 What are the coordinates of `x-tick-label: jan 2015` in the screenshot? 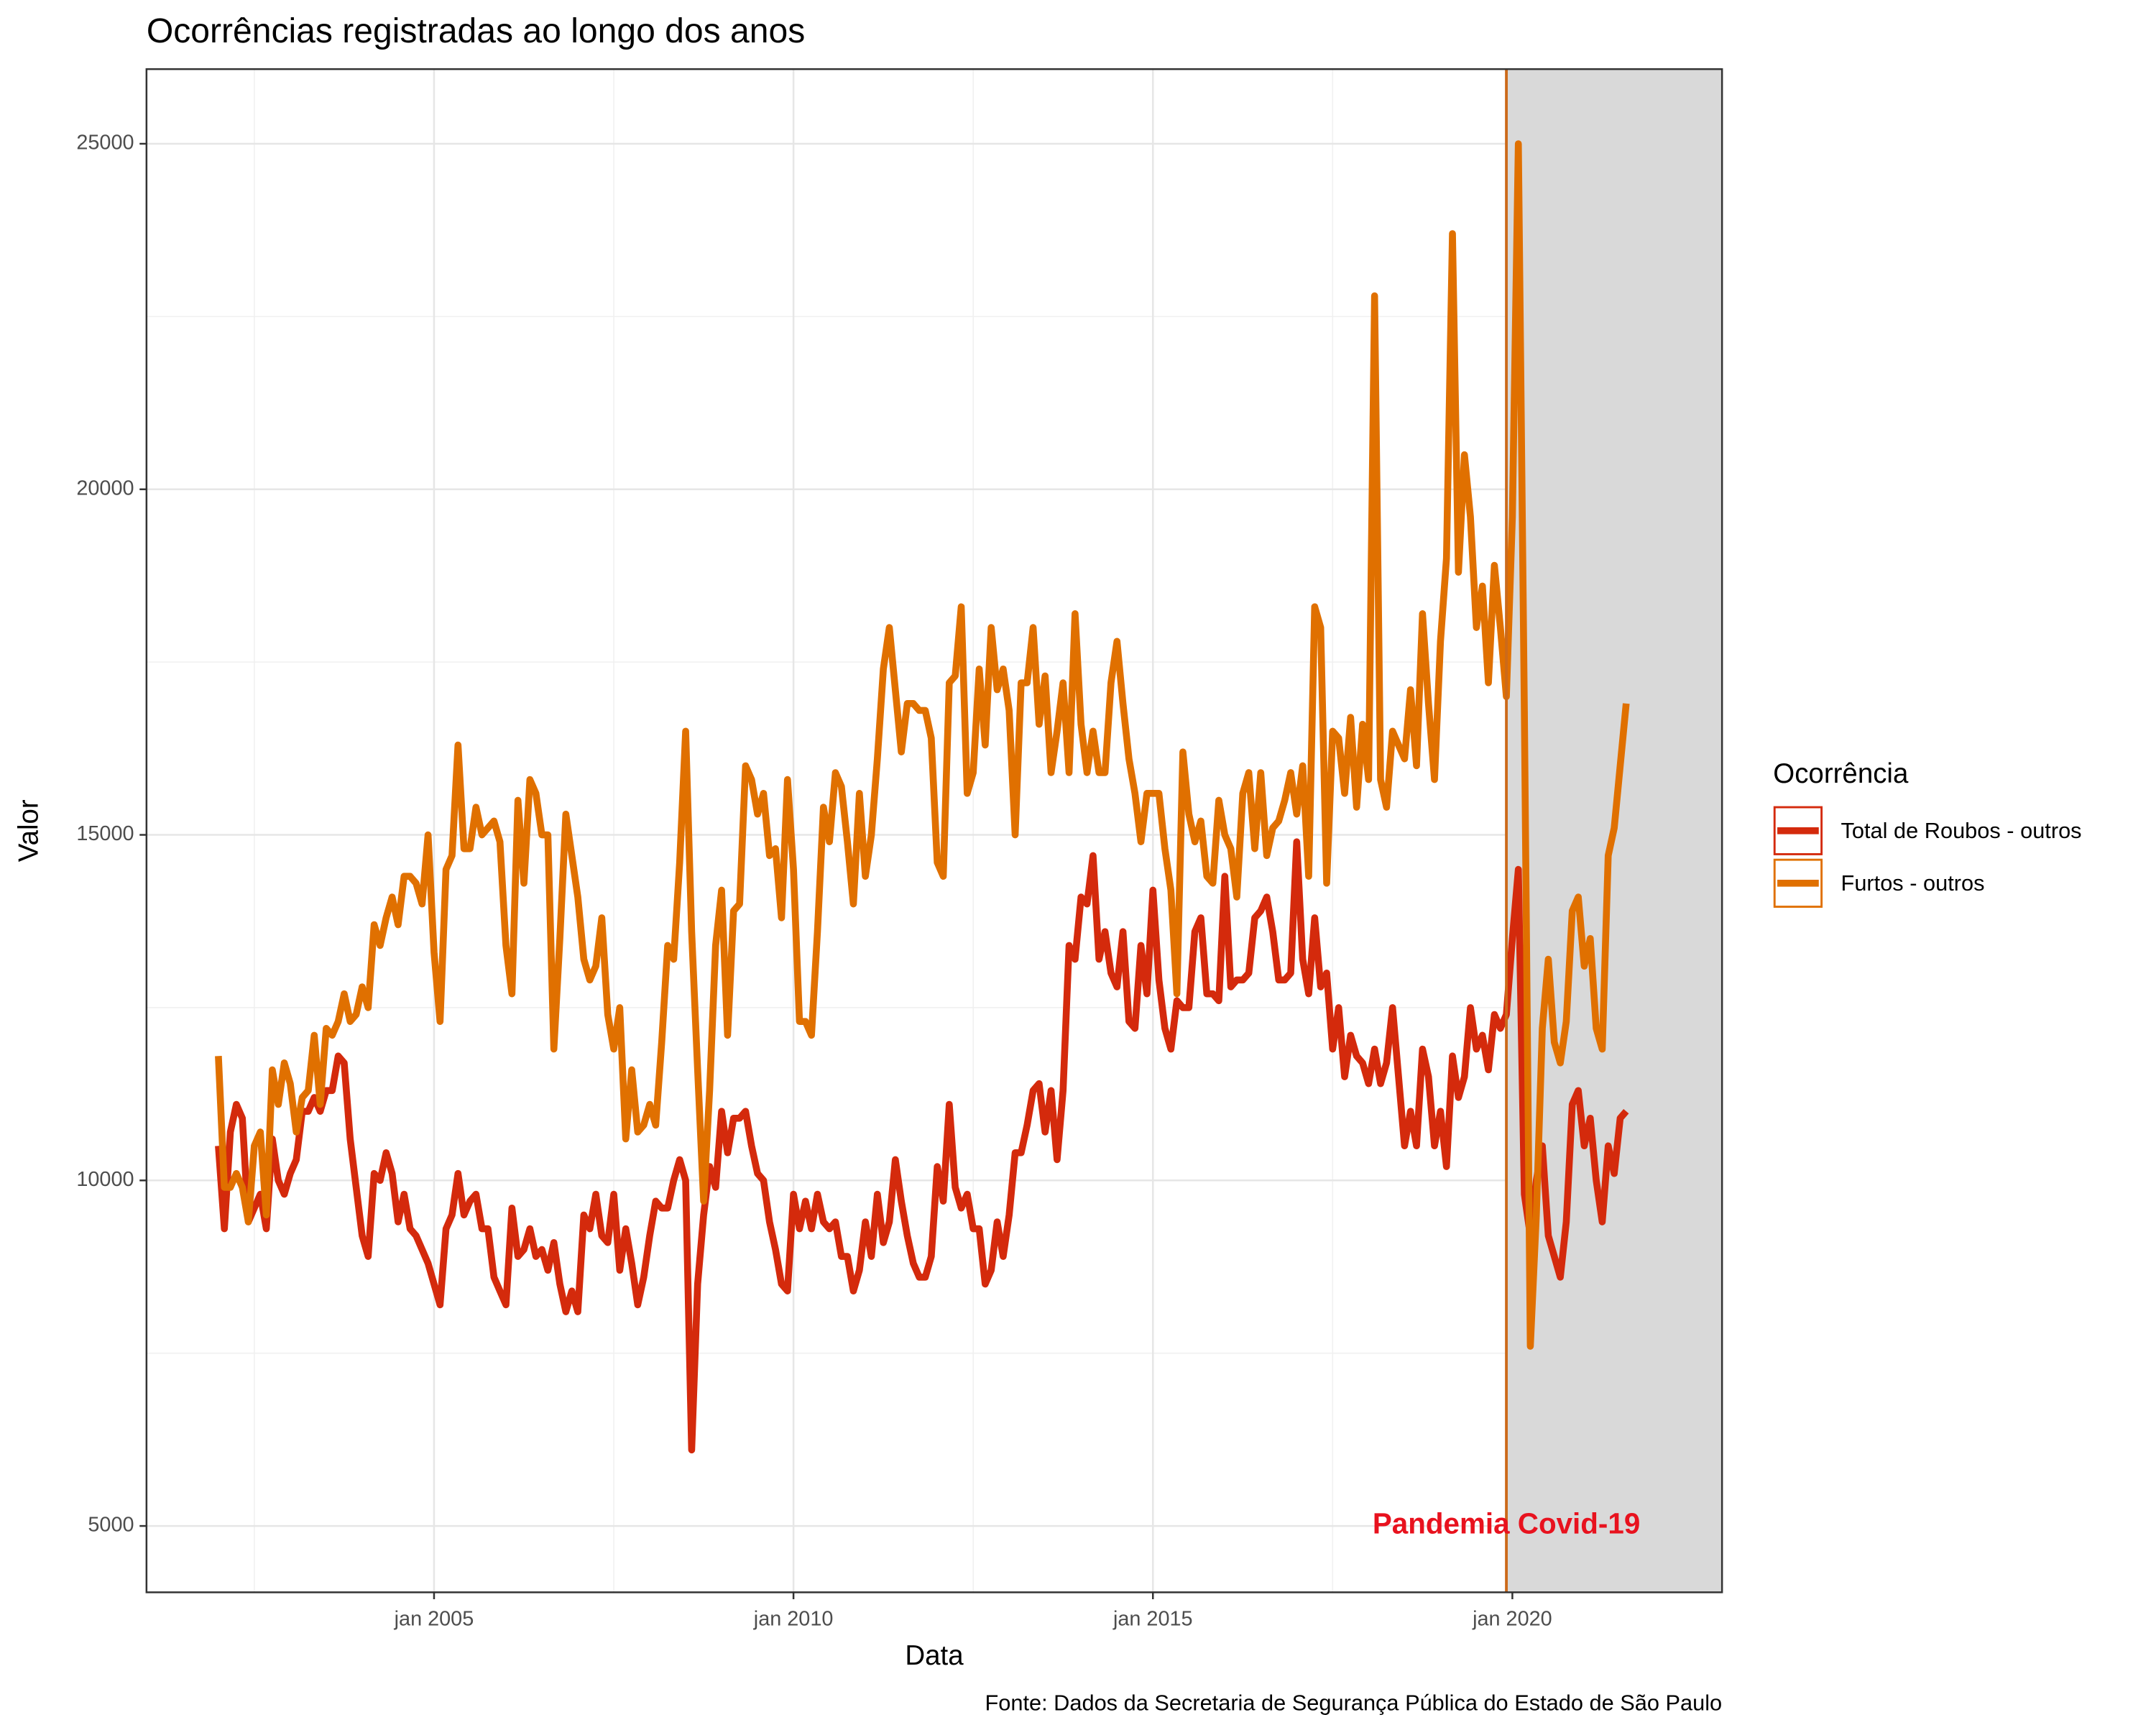 It's located at (1153, 1618).